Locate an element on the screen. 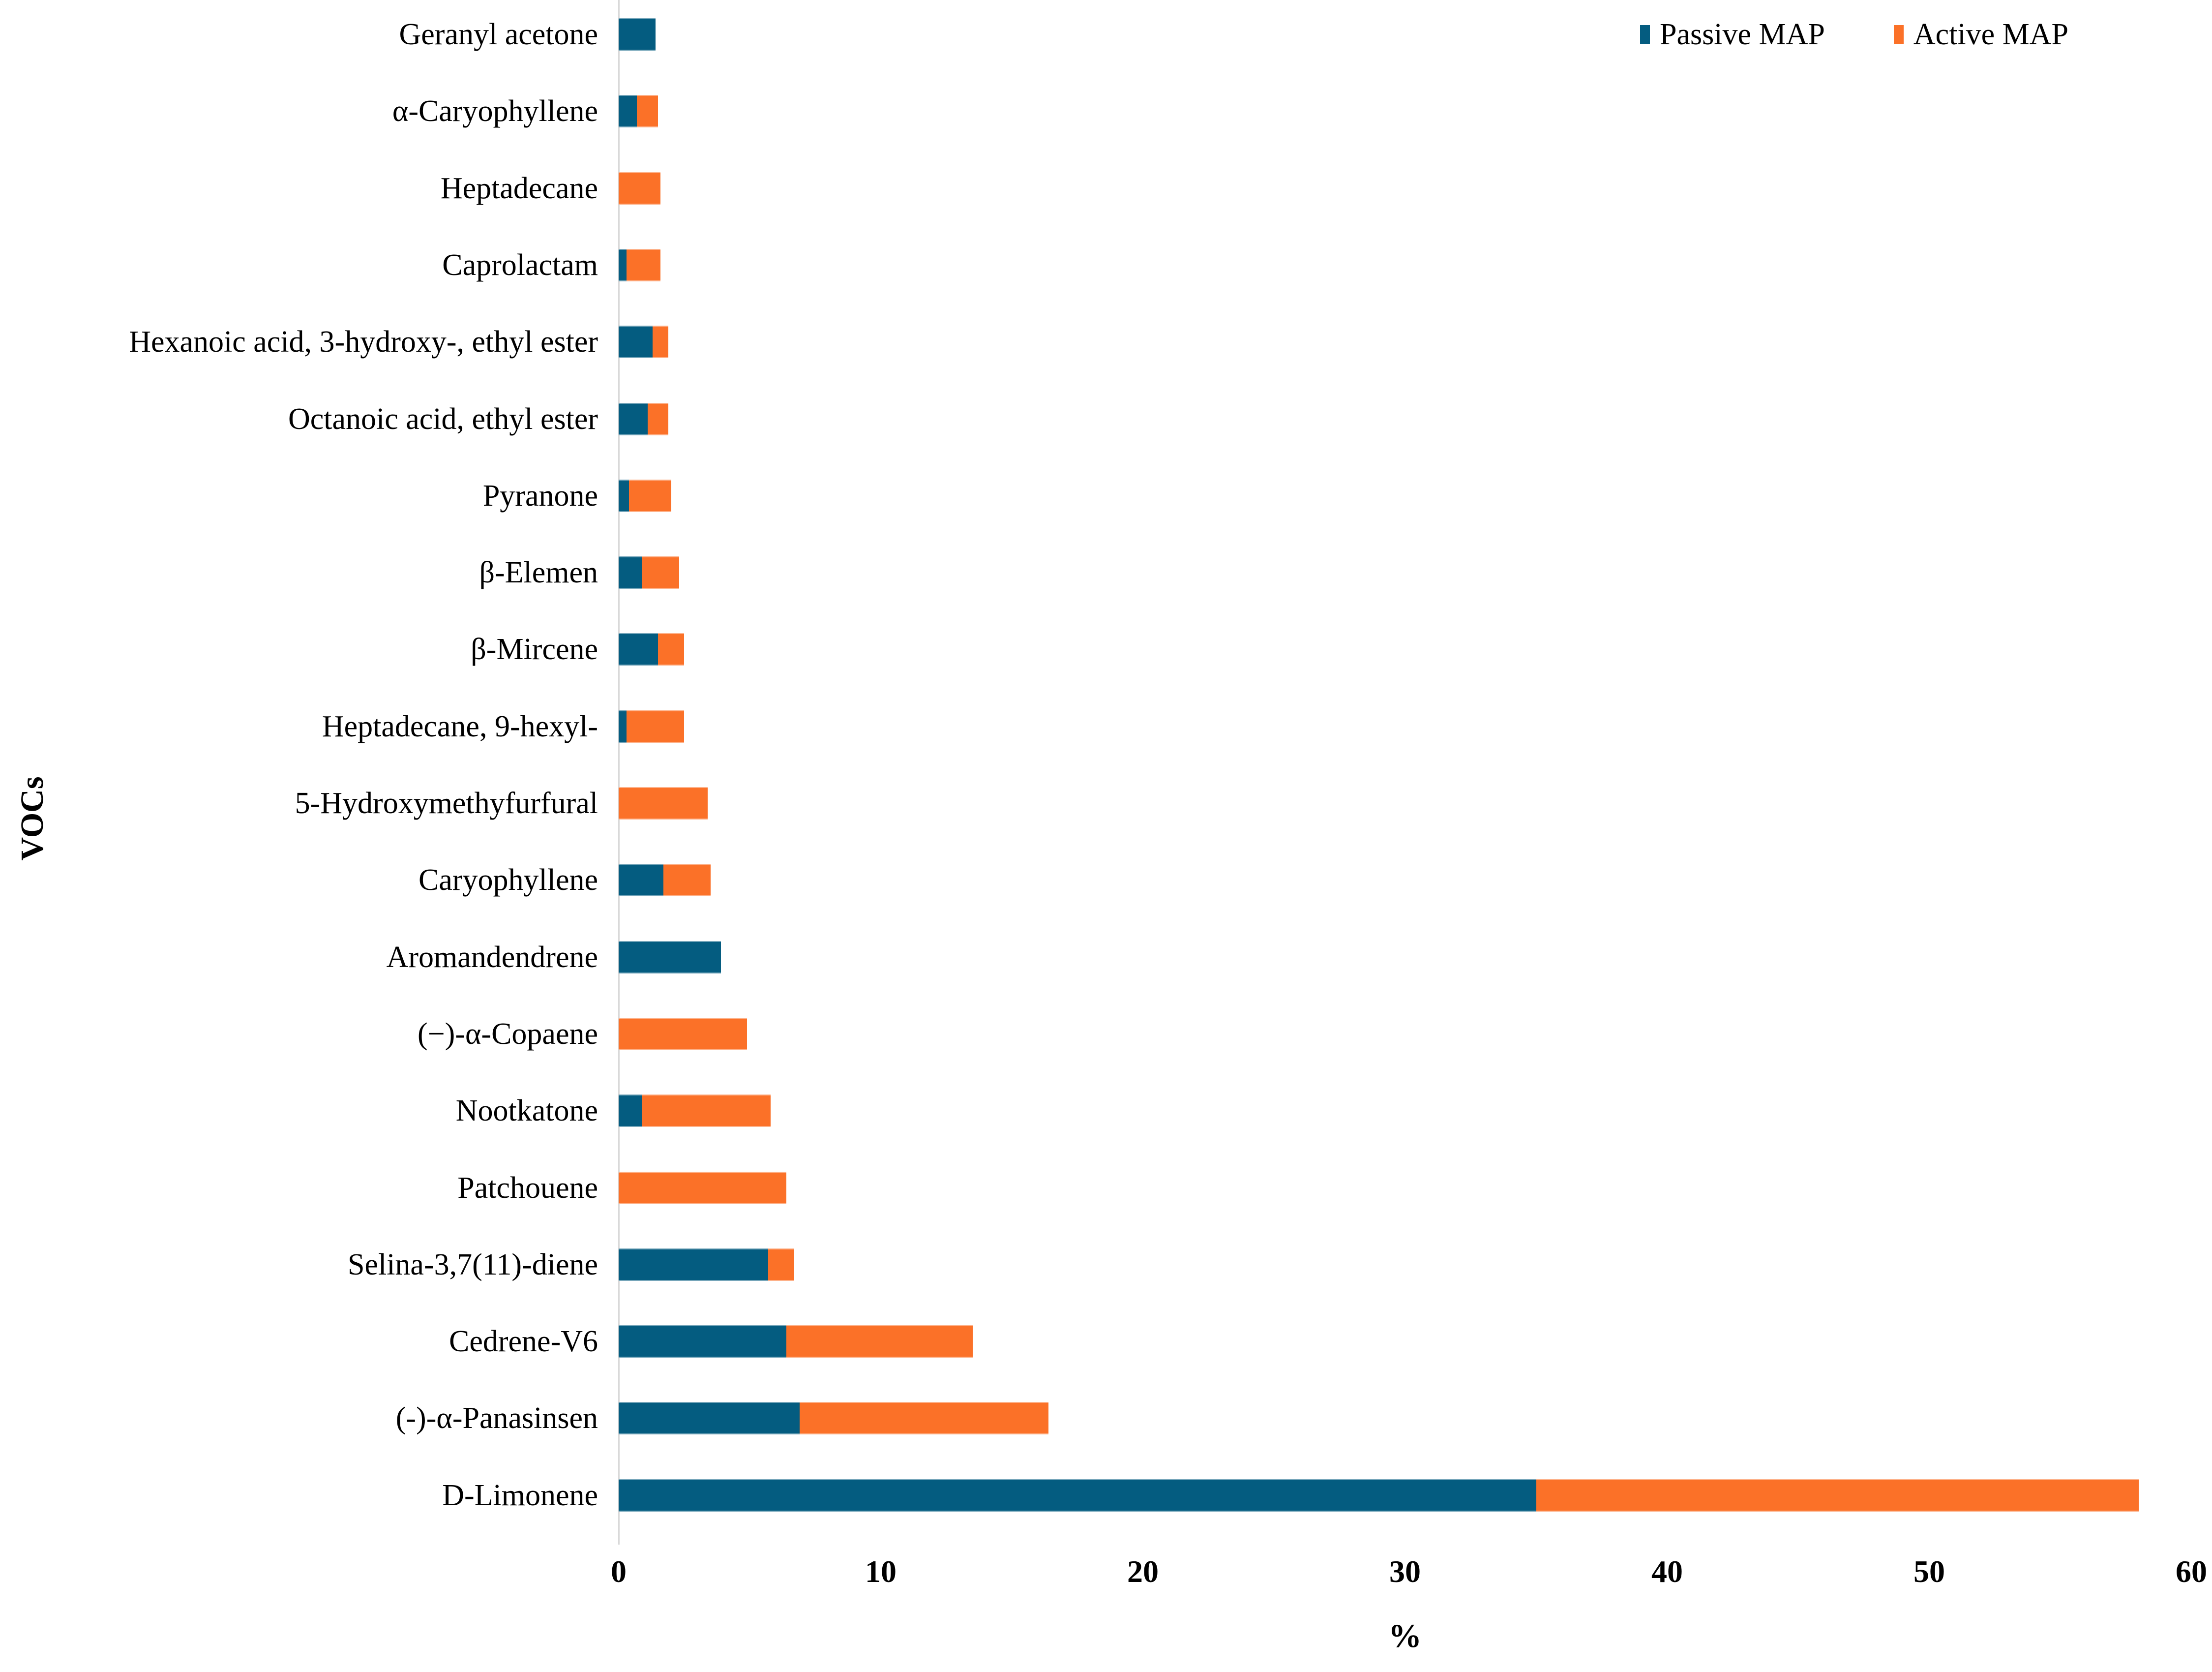 This screenshot has width=2212, height=1672. legend-item-passive-map: Passive MAP is located at coordinates (1732, 34).